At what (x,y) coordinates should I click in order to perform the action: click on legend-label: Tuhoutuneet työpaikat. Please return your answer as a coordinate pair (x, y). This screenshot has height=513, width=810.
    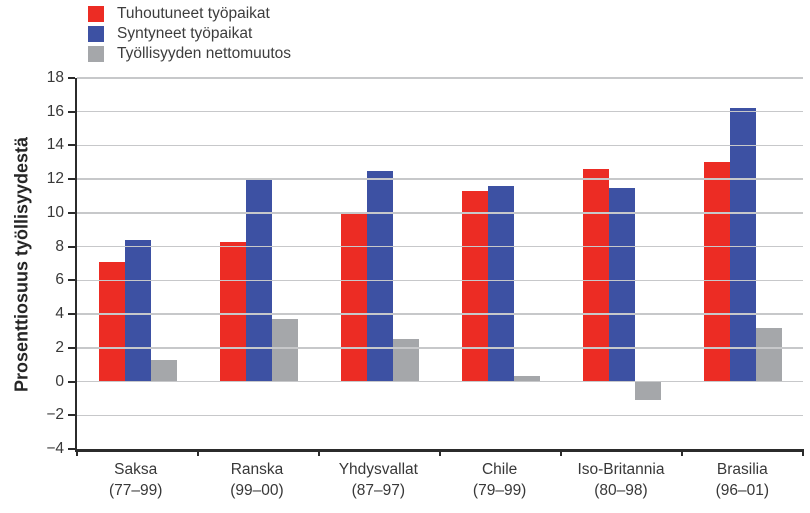
    Looking at the image, I should click on (193, 13).